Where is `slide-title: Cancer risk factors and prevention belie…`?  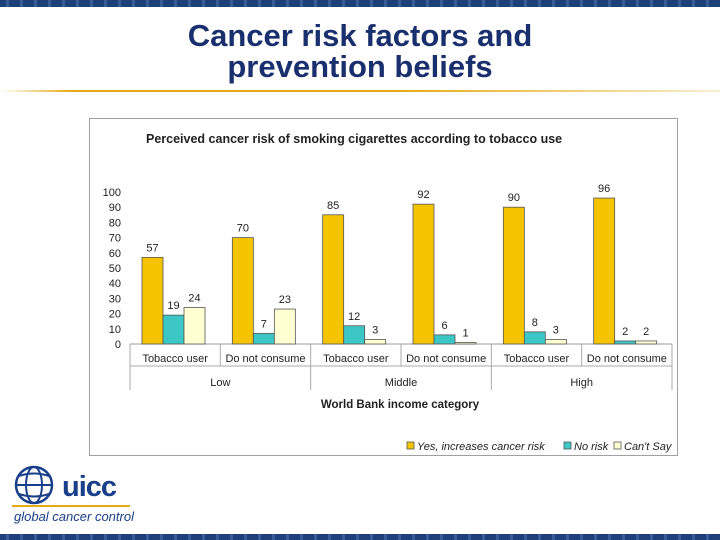 slide-title: Cancer risk factors and prevention belie… is located at coordinates (360, 51).